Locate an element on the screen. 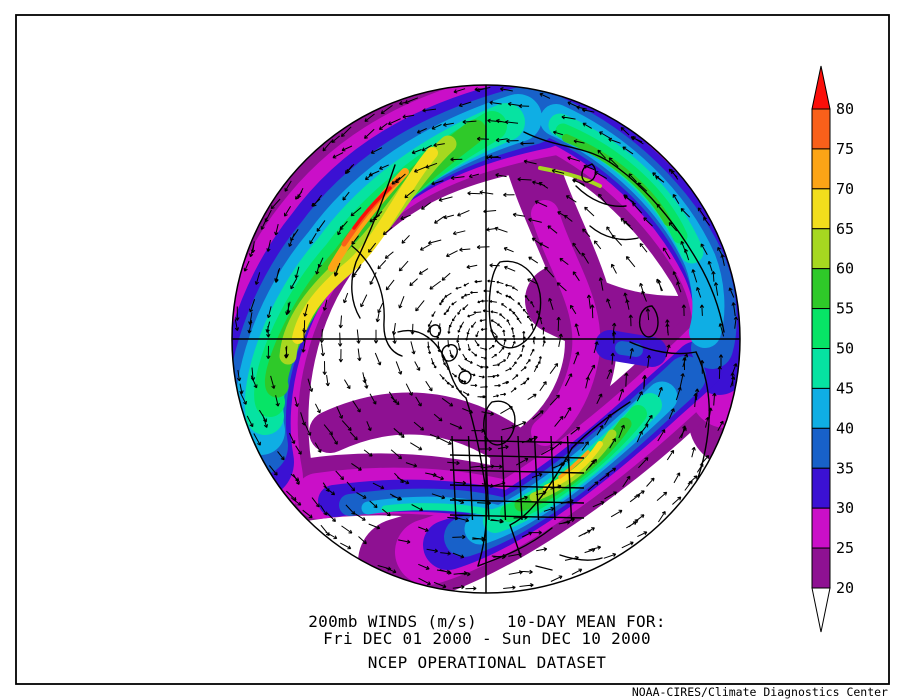 The image size is (904, 699). colorbar-tick-label: 25 is located at coordinates (845, 548).